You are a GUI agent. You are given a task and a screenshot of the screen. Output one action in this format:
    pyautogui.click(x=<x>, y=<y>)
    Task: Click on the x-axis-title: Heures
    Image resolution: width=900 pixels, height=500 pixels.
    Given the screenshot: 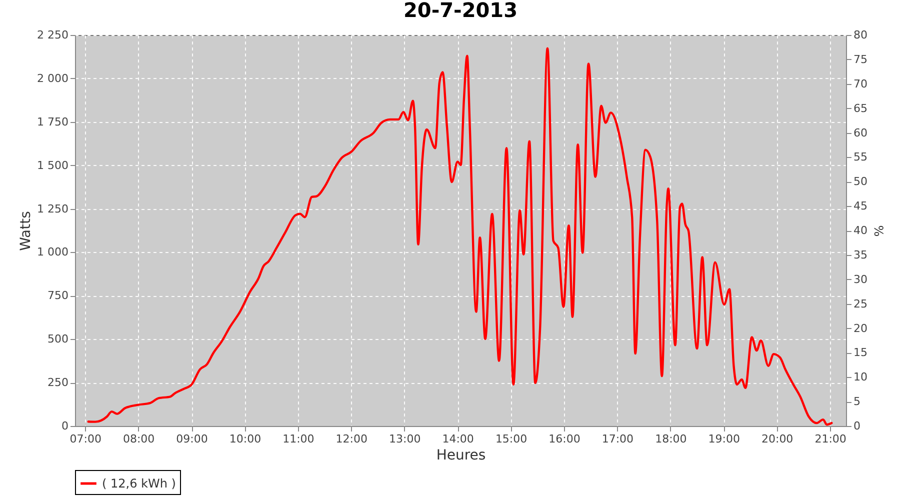 What is the action you would take?
    pyautogui.click(x=461, y=456)
    